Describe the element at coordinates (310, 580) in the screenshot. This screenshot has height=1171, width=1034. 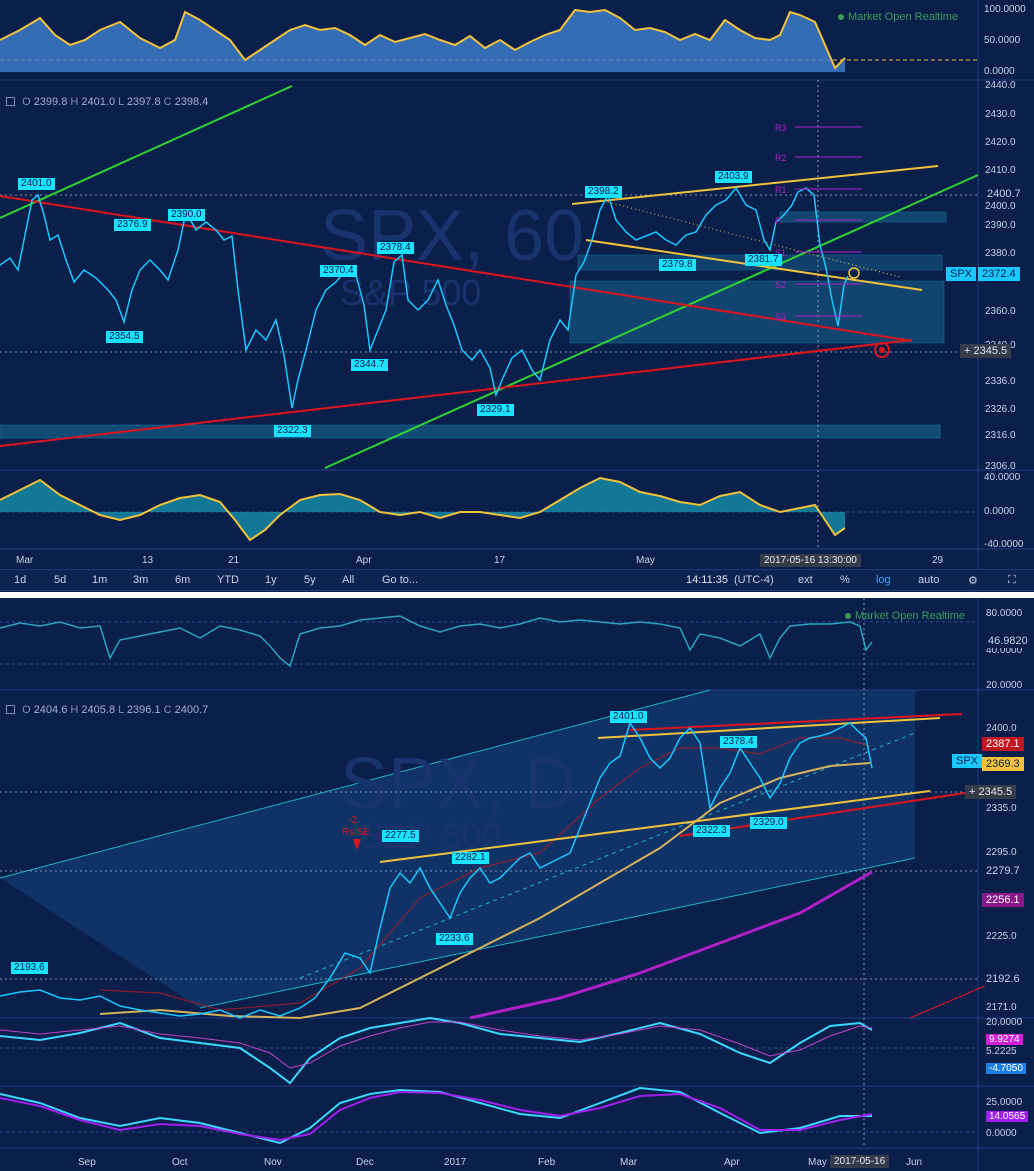
I see `range-5y: 5y` at that location.